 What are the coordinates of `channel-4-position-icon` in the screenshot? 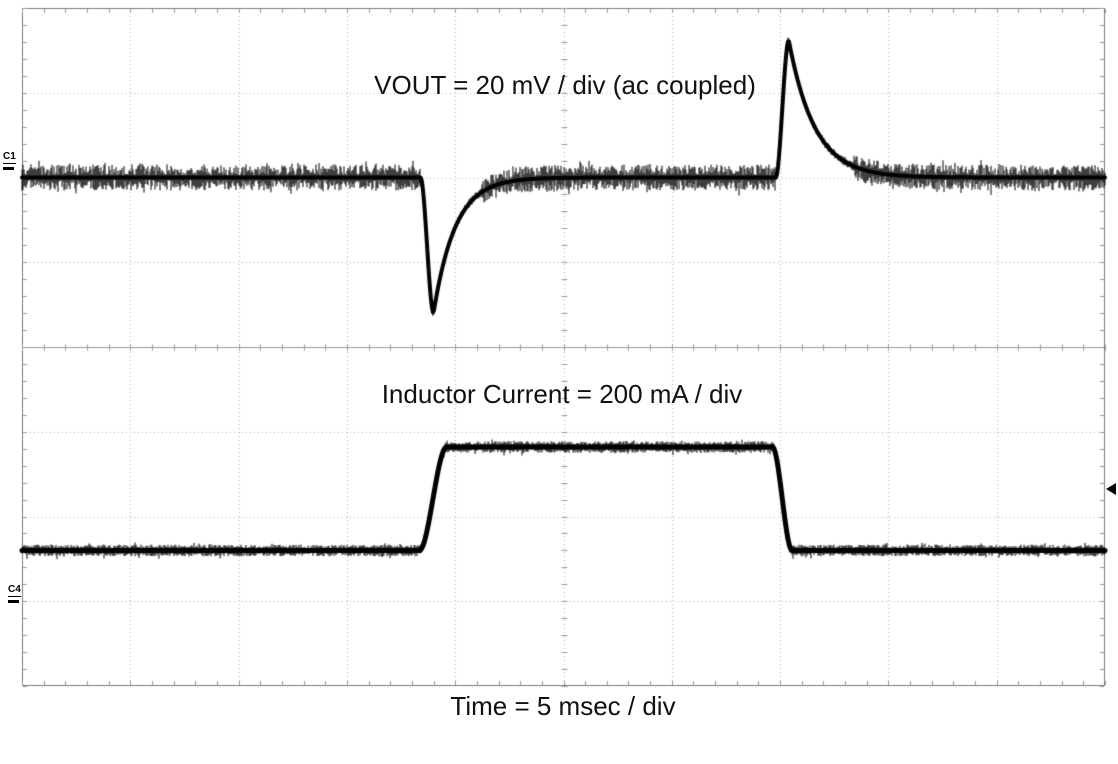 It's located at (13, 601).